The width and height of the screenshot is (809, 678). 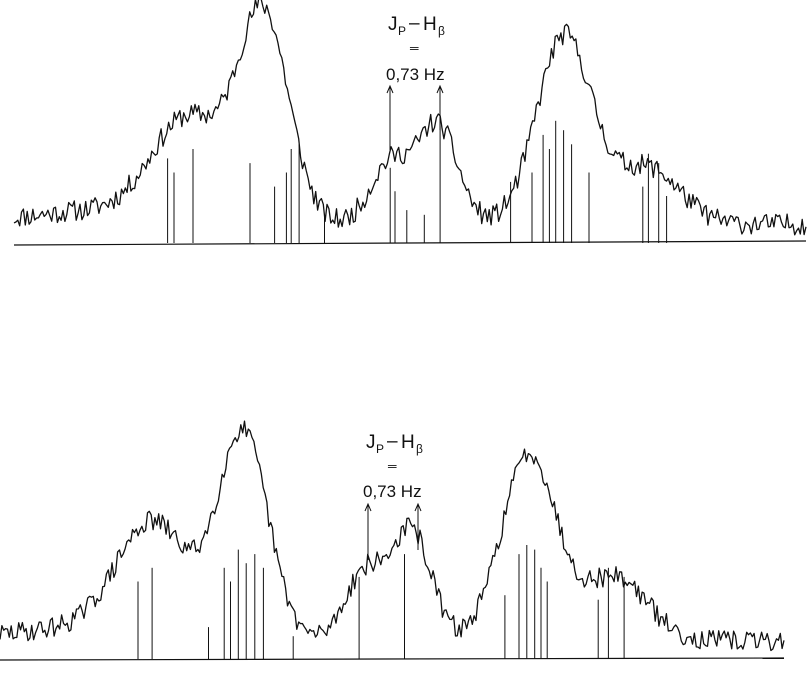 I want to click on upper-left-arrow, so click(x=390, y=89).